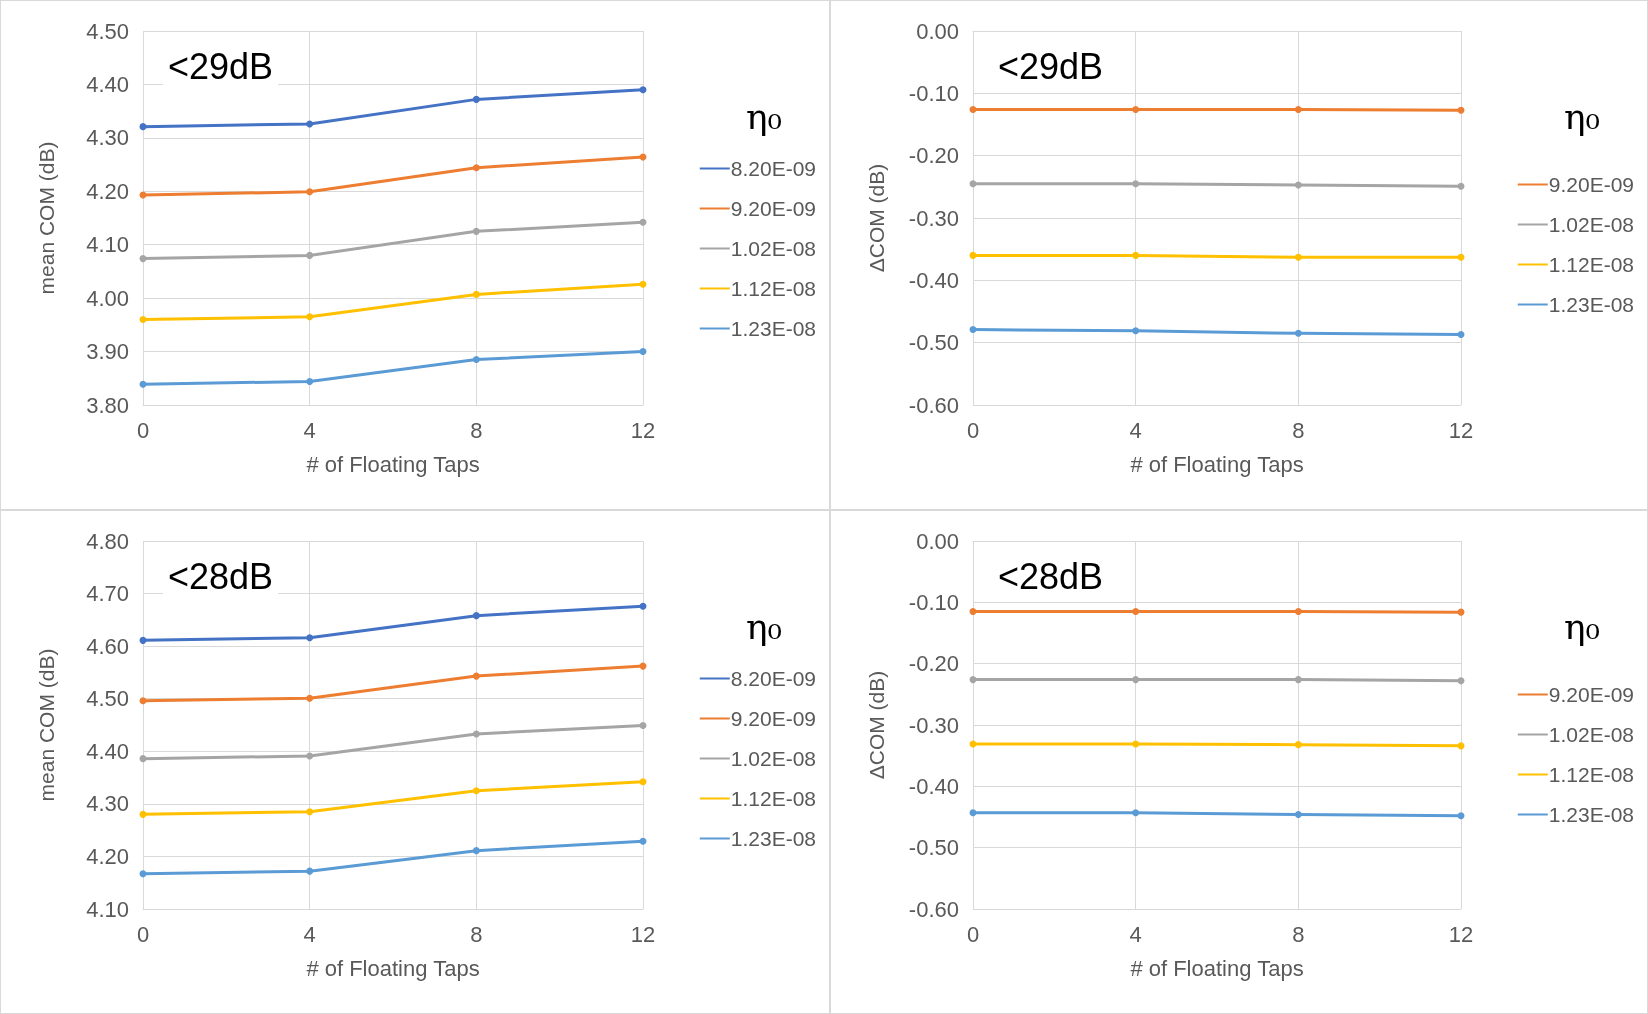  Describe the element at coordinates (933, 156) in the screenshot. I see `y-tick-label: -0.20` at that location.